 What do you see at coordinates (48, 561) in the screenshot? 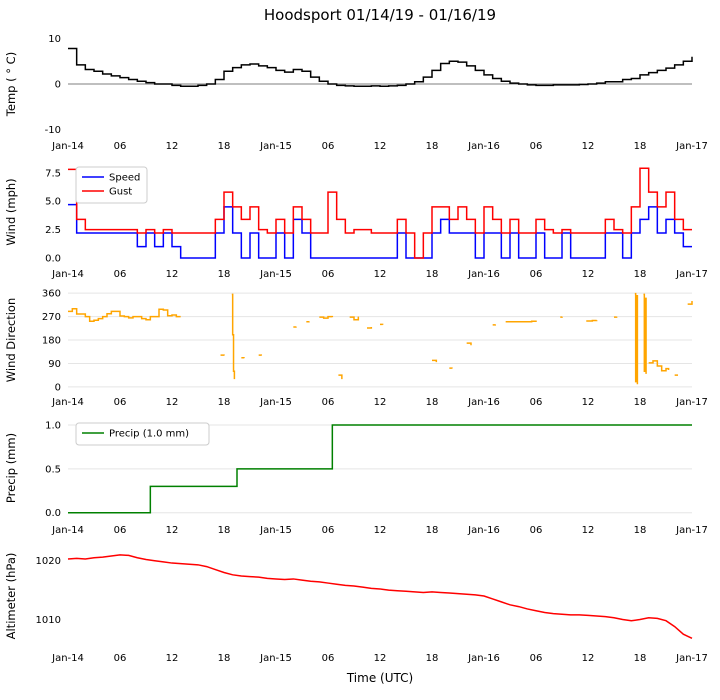
I see `y-tick-label: 1020` at bounding box center [48, 561].